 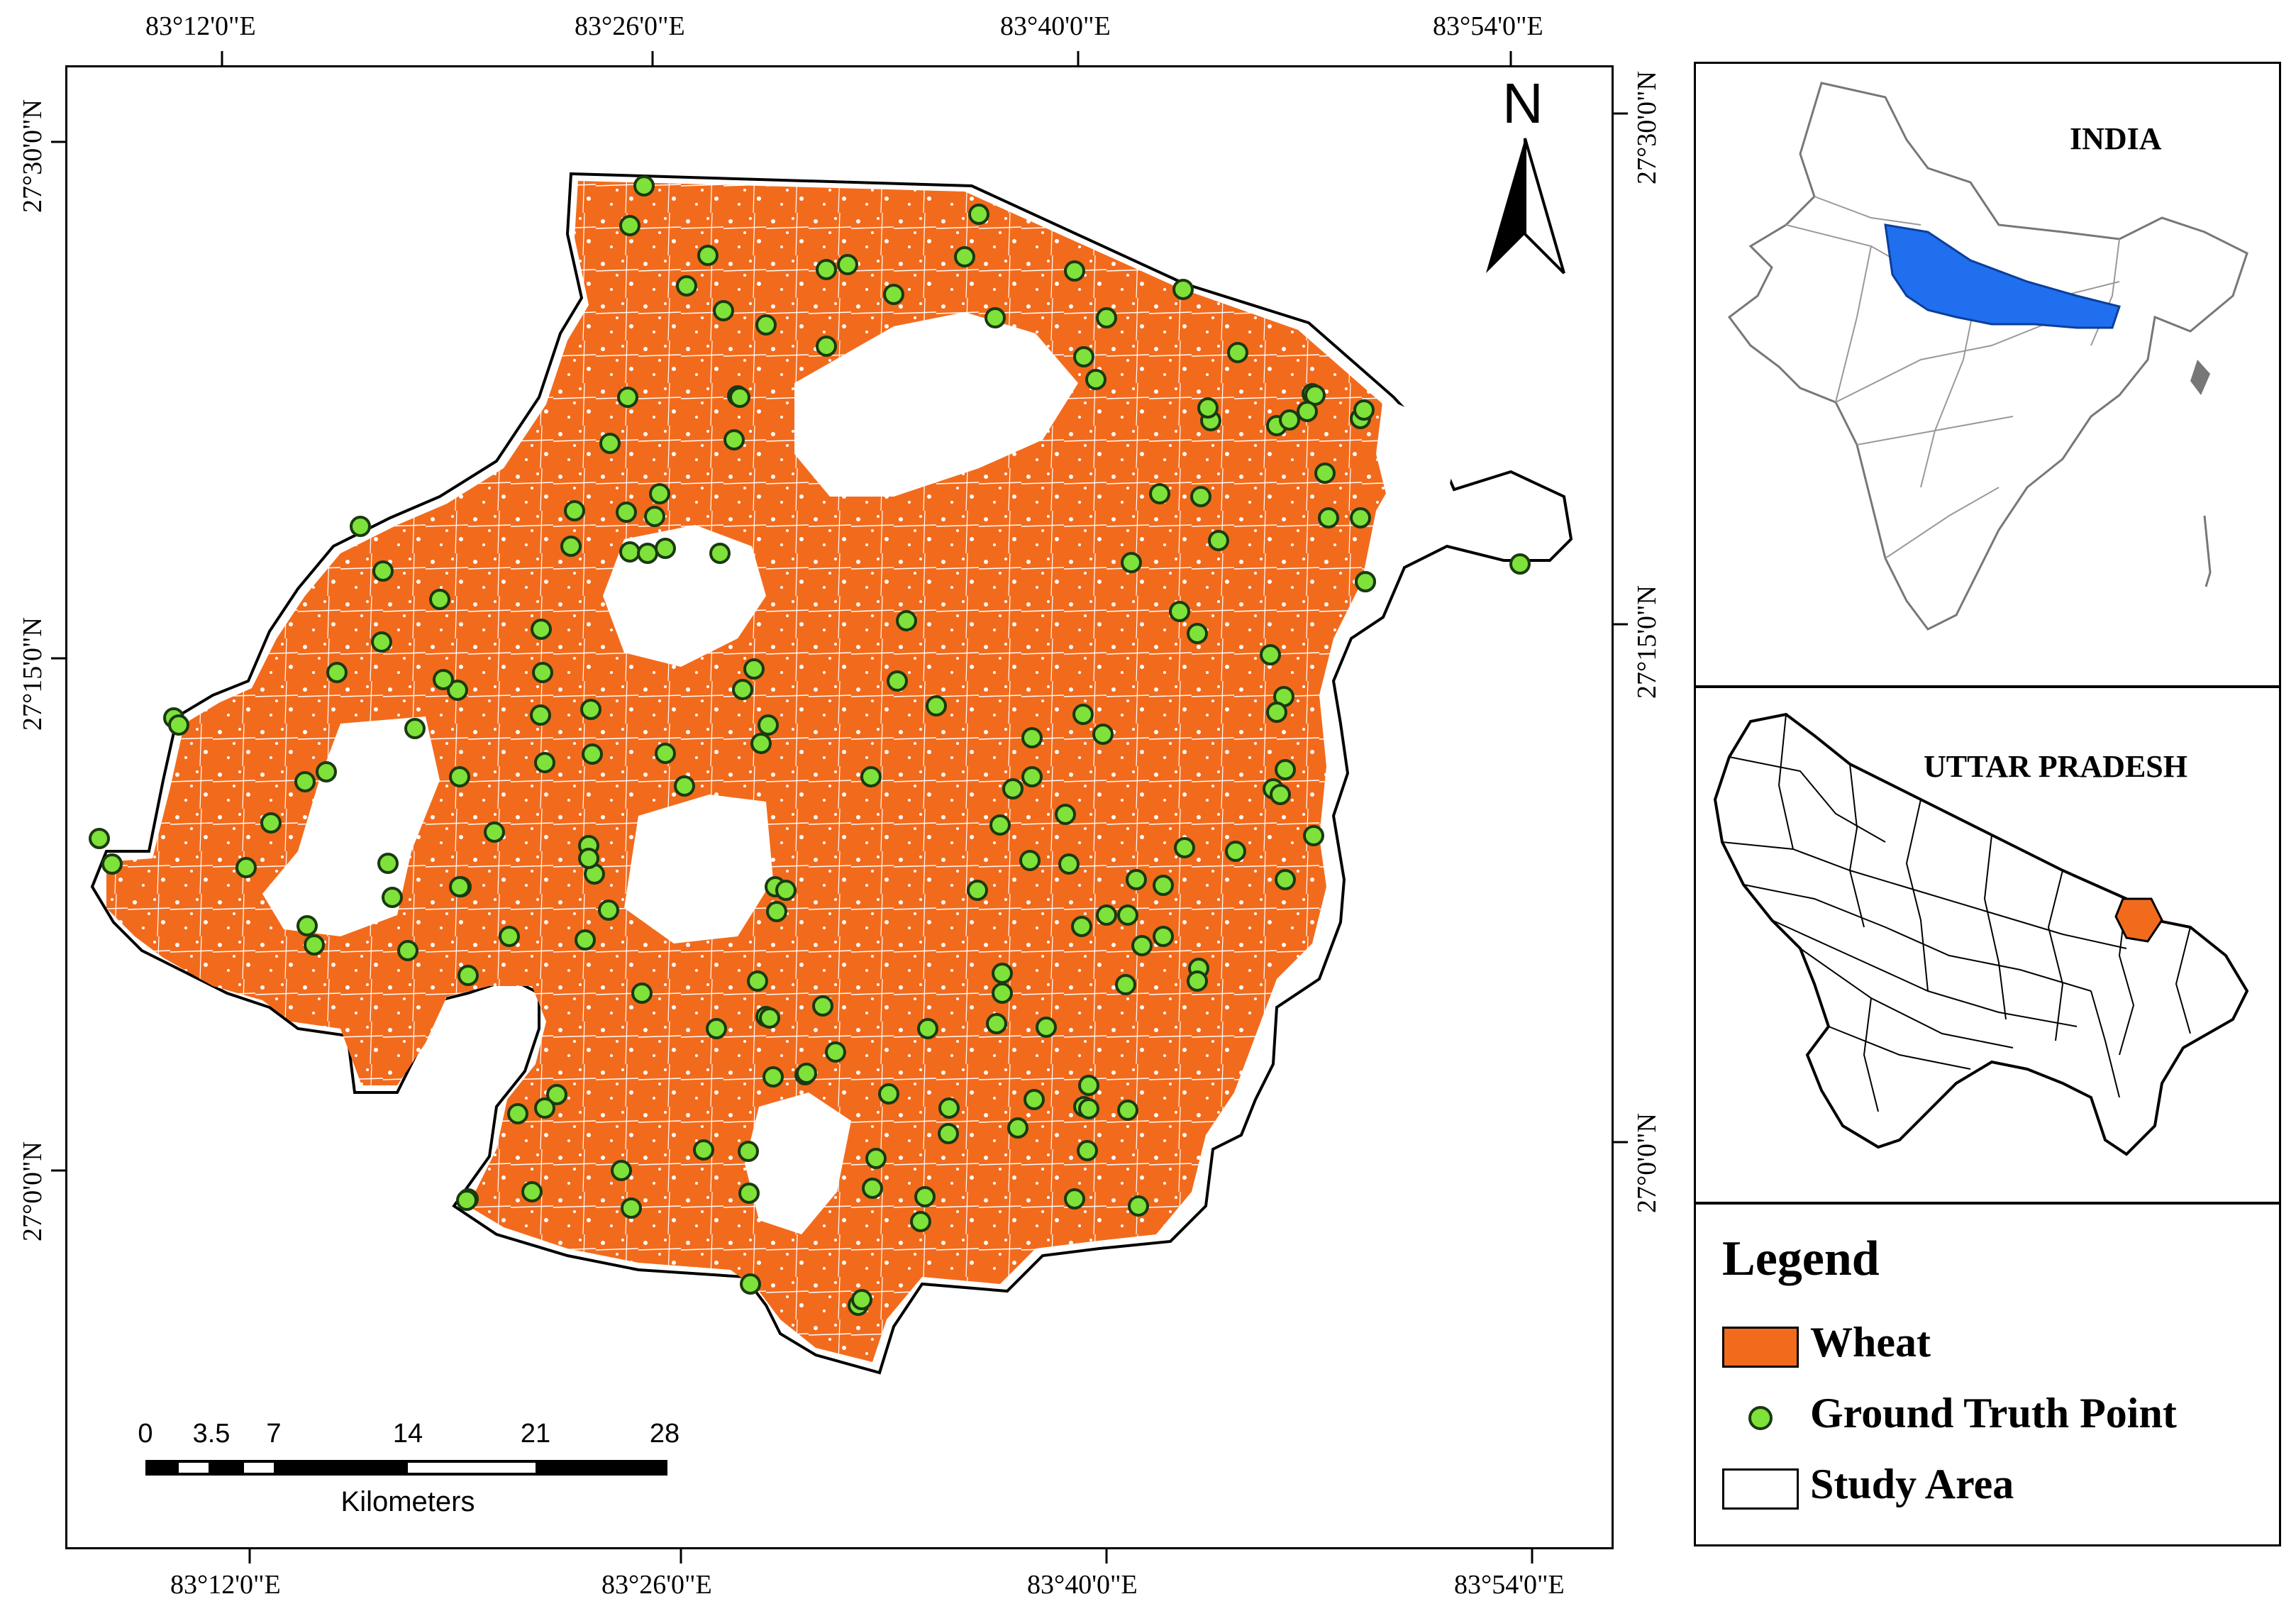 I want to click on scale-tick-label: 21, so click(x=535, y=1434).